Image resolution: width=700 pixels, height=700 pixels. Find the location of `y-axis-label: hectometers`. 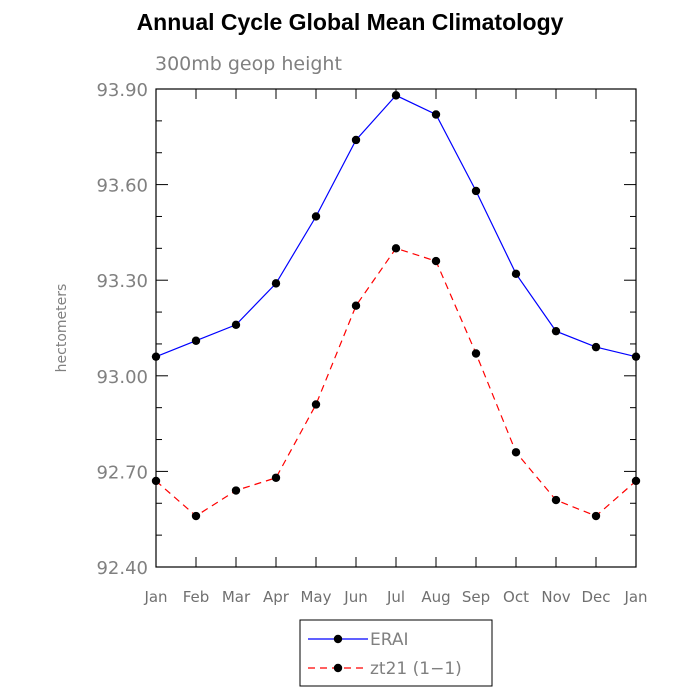

y-axis-label: hectometers is located at coordinates (62, 328).